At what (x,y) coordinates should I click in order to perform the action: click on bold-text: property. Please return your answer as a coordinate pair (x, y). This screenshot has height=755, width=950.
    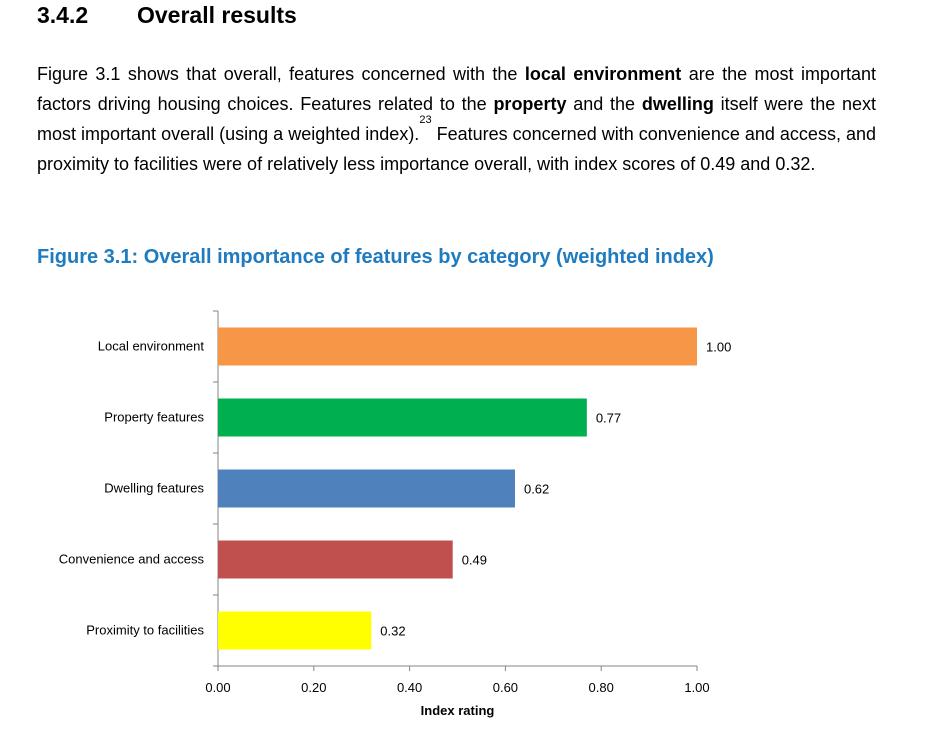
    Looking at the image, I should click on (530, 104).